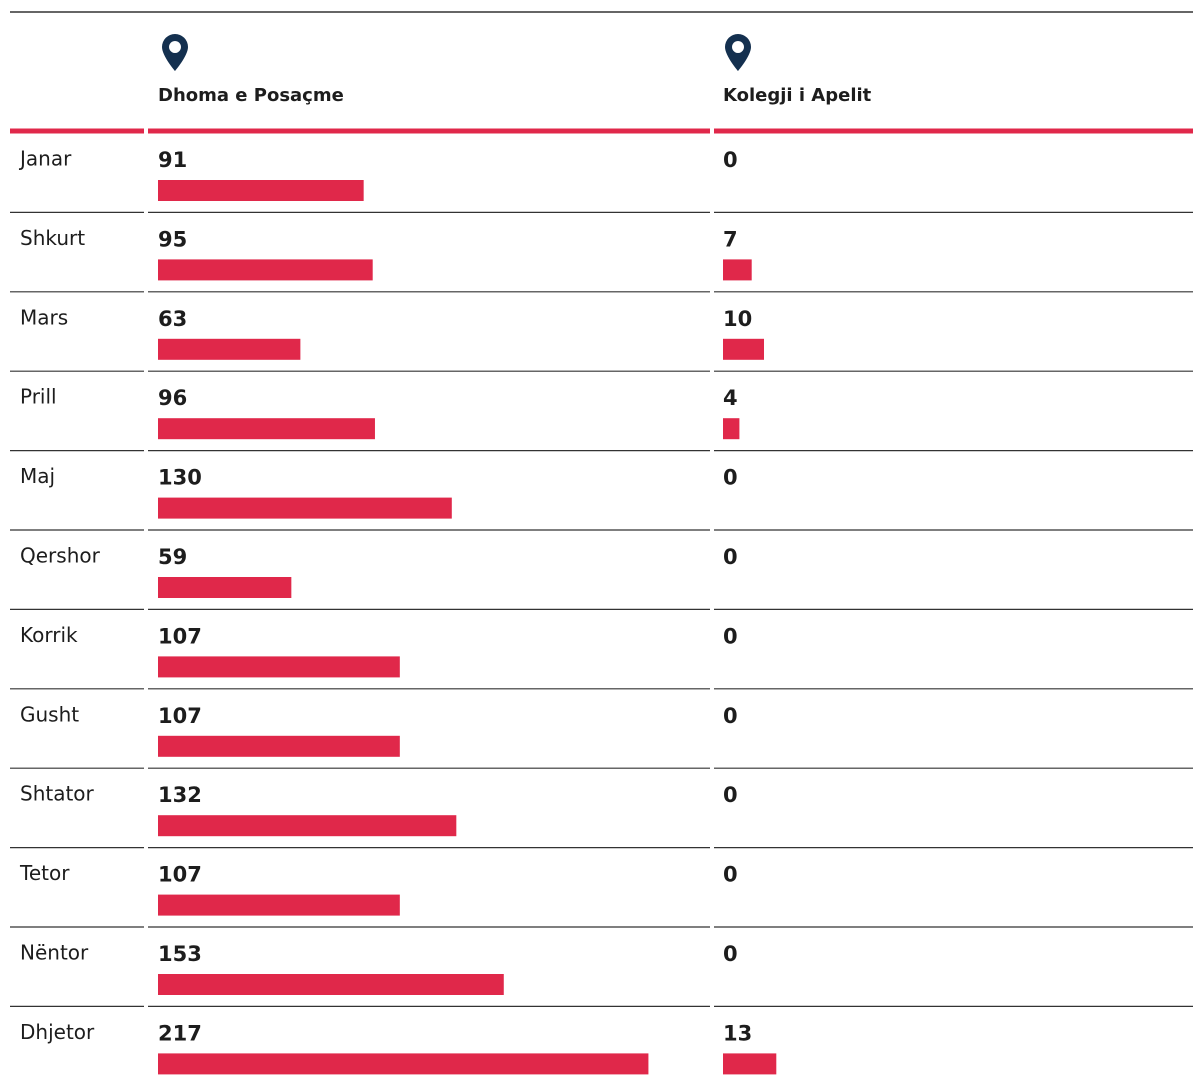  I want to click on month-label: Prill, so click(38, 397).